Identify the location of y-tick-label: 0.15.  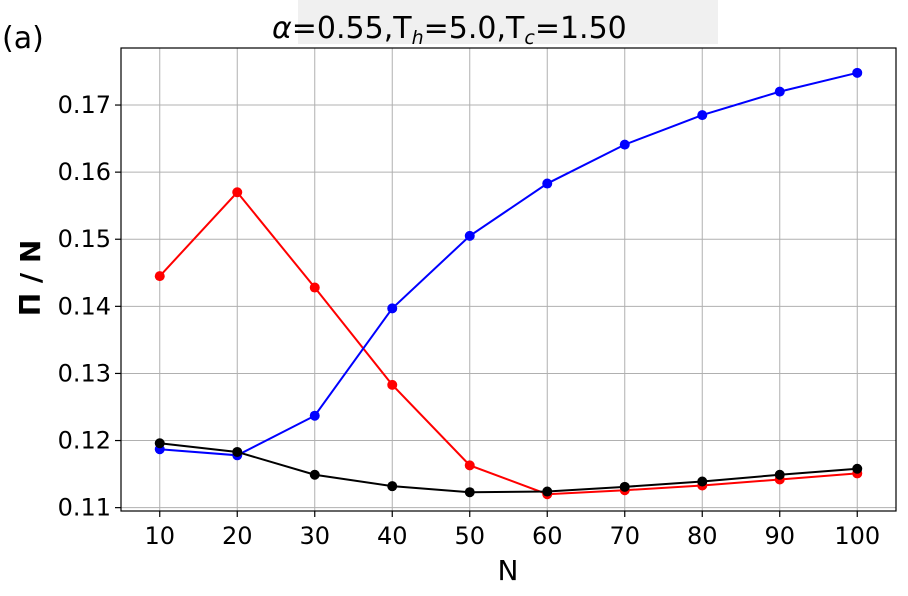
(84, 239).